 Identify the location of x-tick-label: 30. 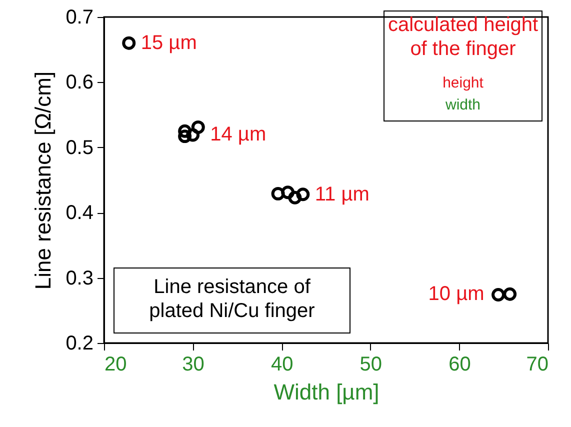
(193, 365).